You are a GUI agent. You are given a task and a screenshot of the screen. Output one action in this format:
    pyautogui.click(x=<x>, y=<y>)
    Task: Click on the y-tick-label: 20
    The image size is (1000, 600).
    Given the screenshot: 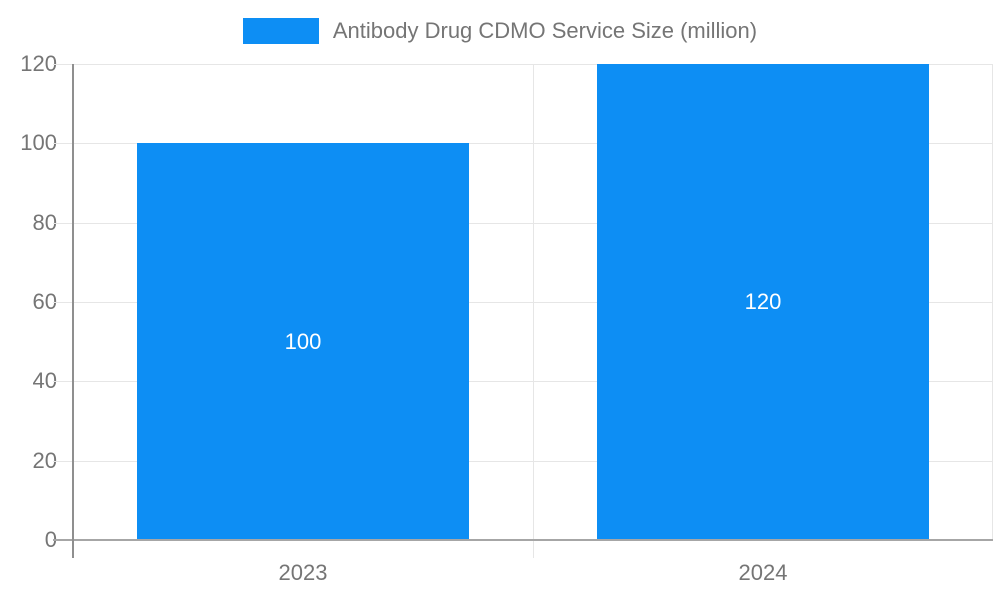 What is the action you would take?
    pyautogui.click(x=44, y=460)
    